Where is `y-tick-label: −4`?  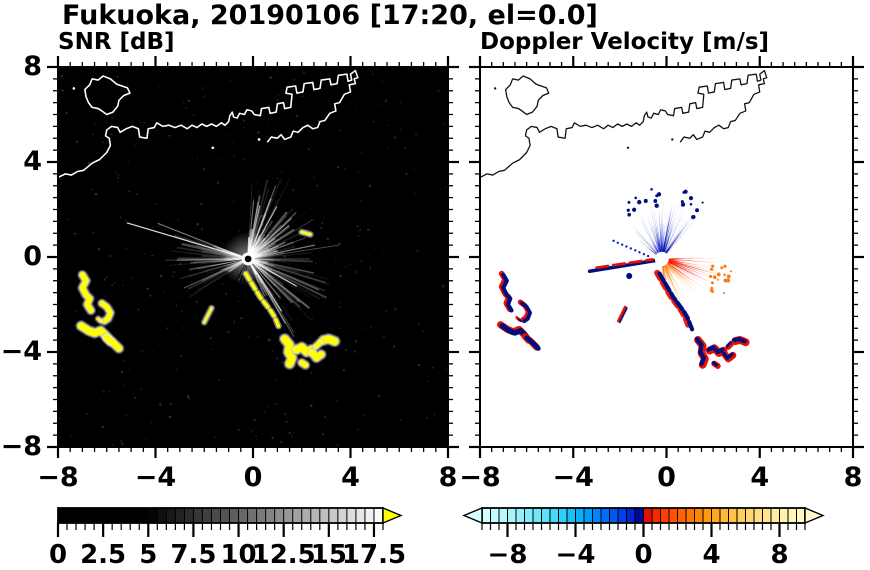
y-tick-label: −4 is located at coordinates (21, 351).